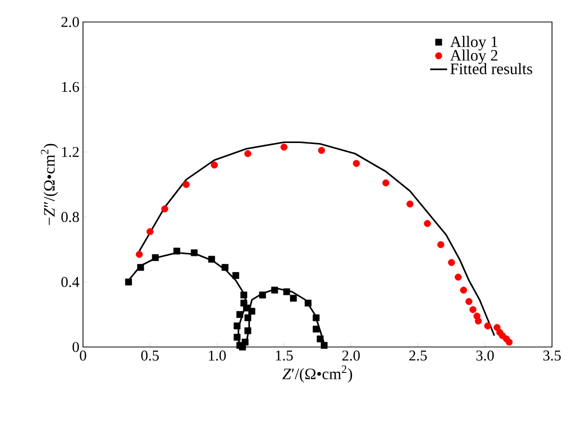 This screenshot has height=424, width=565. What do you see at coordinates (71, 87) in the screenshot?
I see `y-tick-label: 1.6` at bounding box center [71, 87].